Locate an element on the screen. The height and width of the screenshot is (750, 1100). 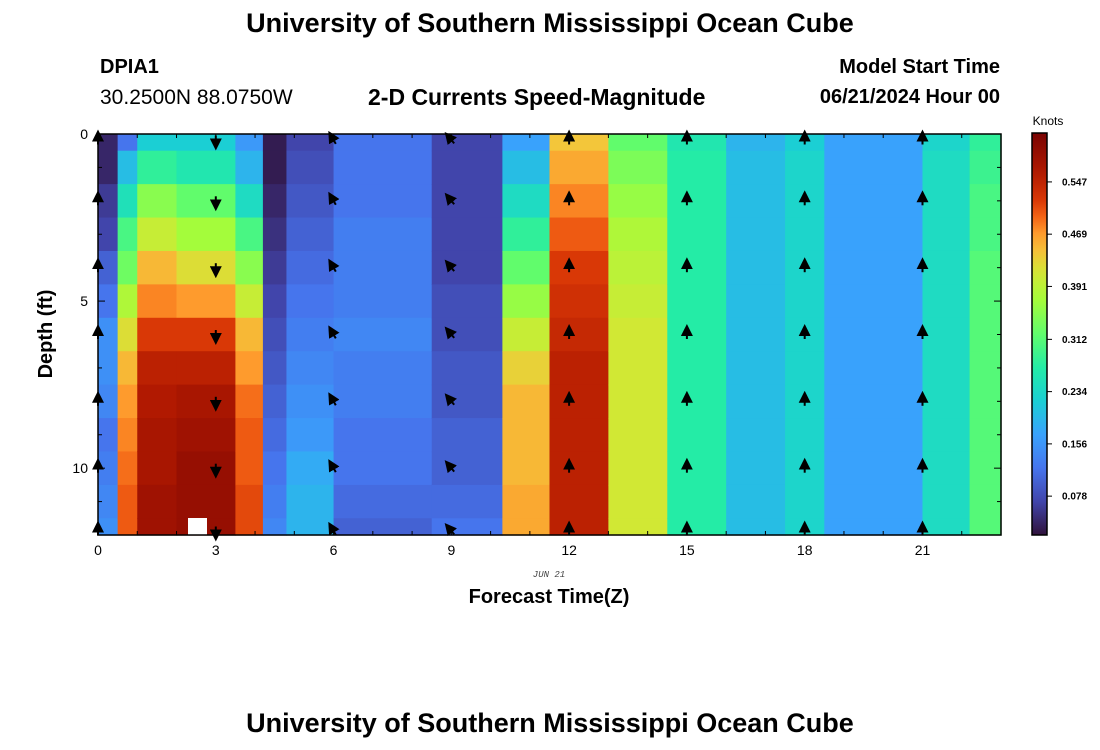
y-tick-label: 5 is located at coordinates (84, 301).